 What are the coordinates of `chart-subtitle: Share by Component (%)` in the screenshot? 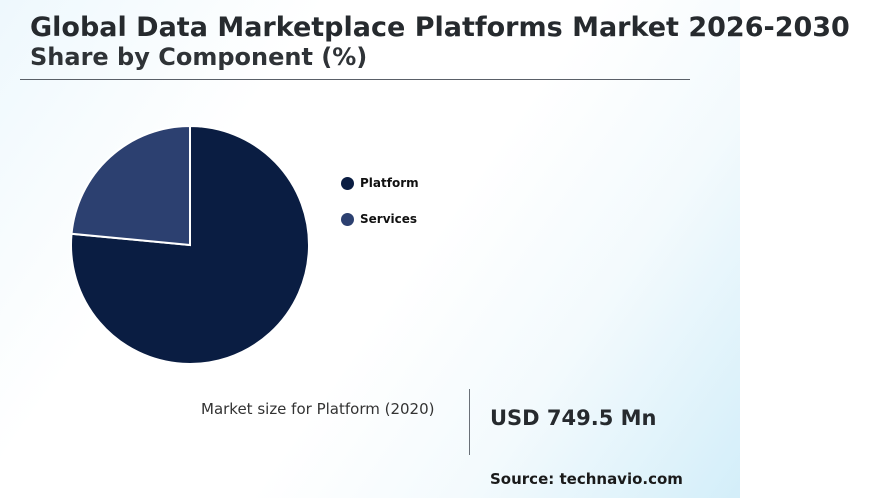 It's located at (199, 57).